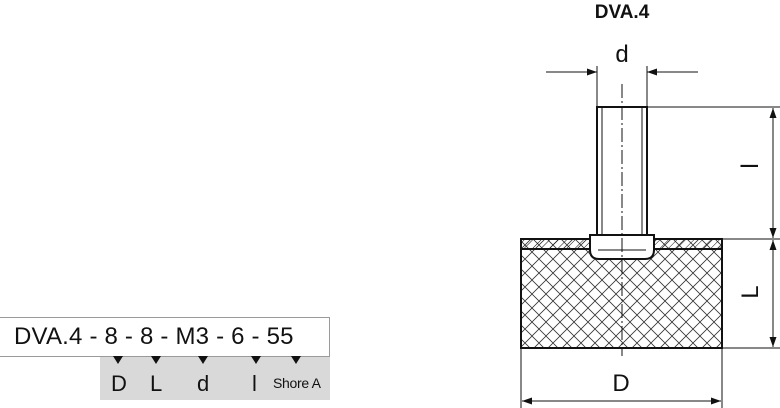  Describe the element at coordinates (620, 383) in the screenshot. I see `dim-label-D: D` at that location.